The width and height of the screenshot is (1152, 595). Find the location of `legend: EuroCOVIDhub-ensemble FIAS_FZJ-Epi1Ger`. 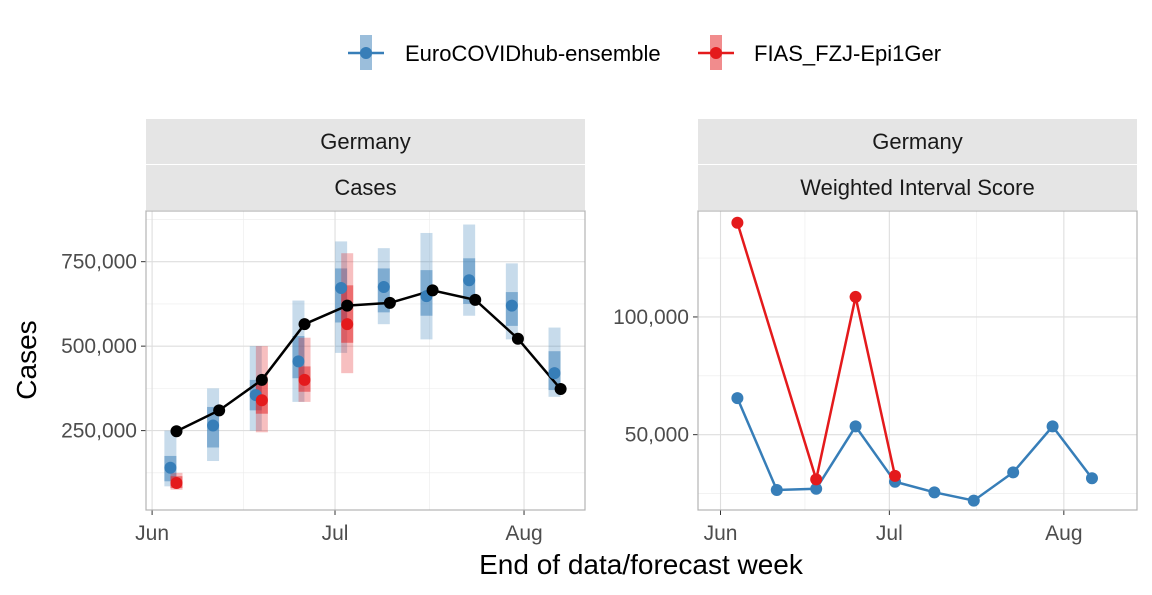

legend: EuroCOVIDhub-ensemble FIAS_FZJ-Epi1Ger is located at coordinates (644, 52).